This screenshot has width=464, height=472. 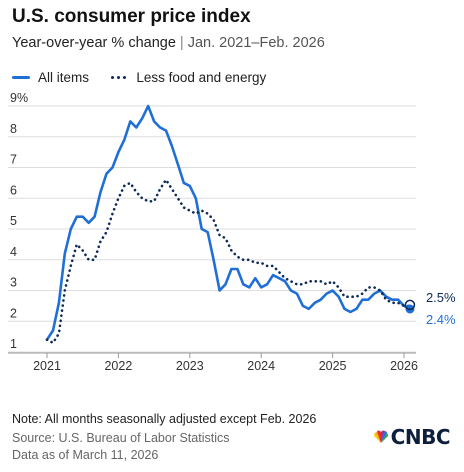 I want to click on cnbc-logo: CNBC, so click(x=412, y=437).